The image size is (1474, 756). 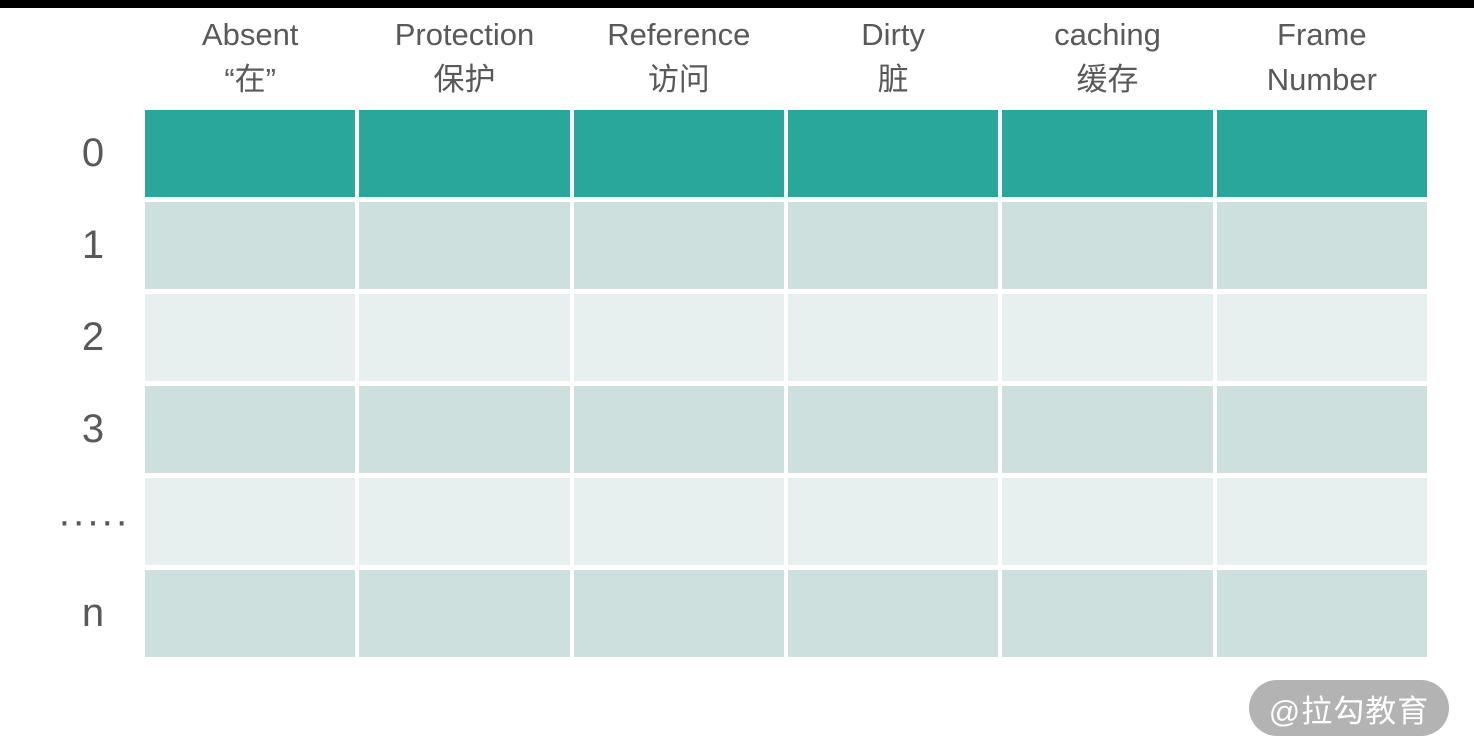 What do you see at coordinates (93, 245) in the screenshot?
I see `row-label: 1` at bounding box center [93, 245].